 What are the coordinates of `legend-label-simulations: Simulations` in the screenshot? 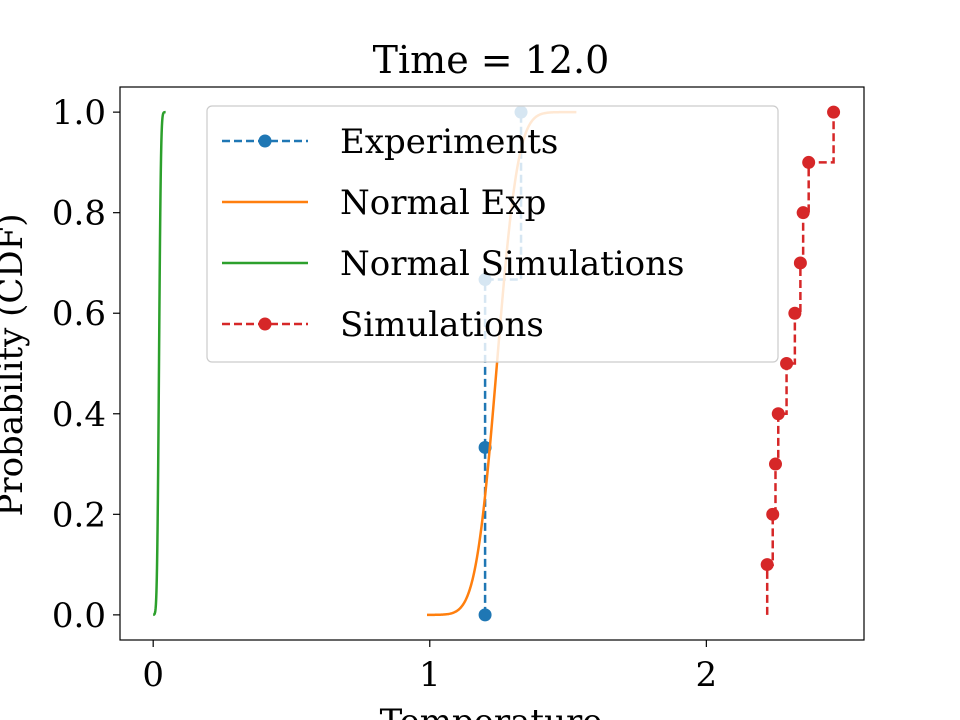 It's located at (442, 325).